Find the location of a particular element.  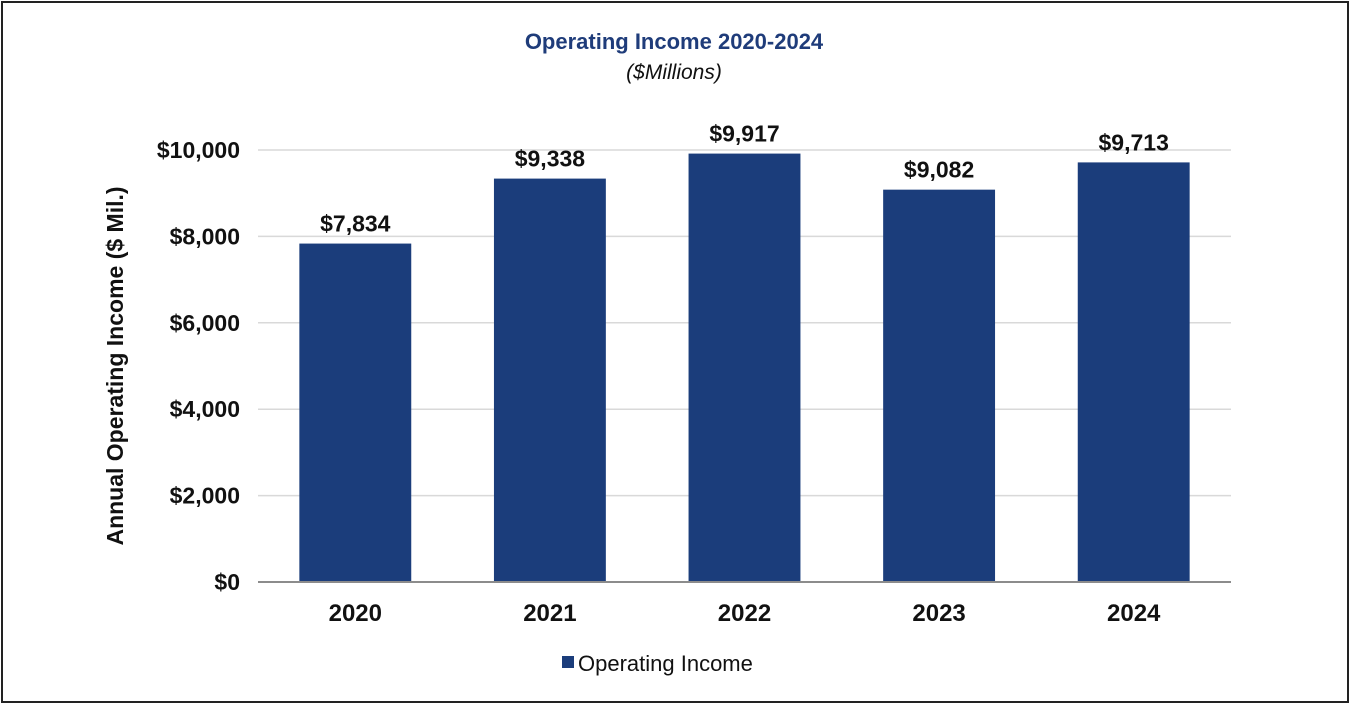

data-label-2024: $9,713 is located at coordinates (1134, 142).